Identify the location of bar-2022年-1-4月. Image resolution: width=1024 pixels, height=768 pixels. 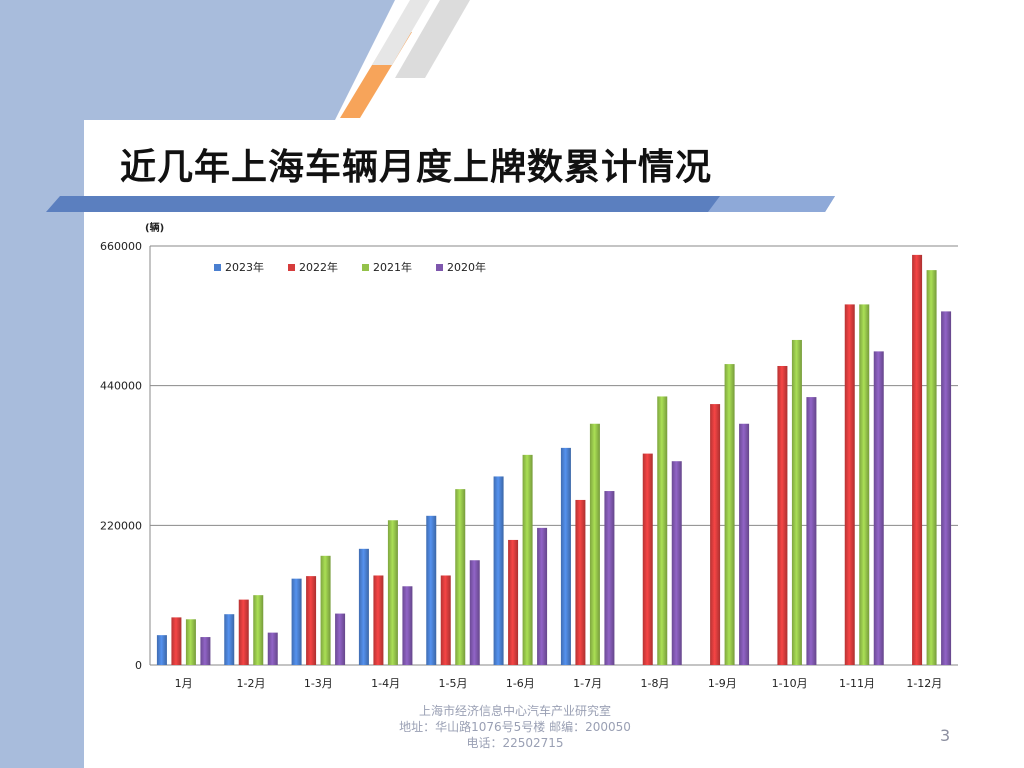
(378, 620).